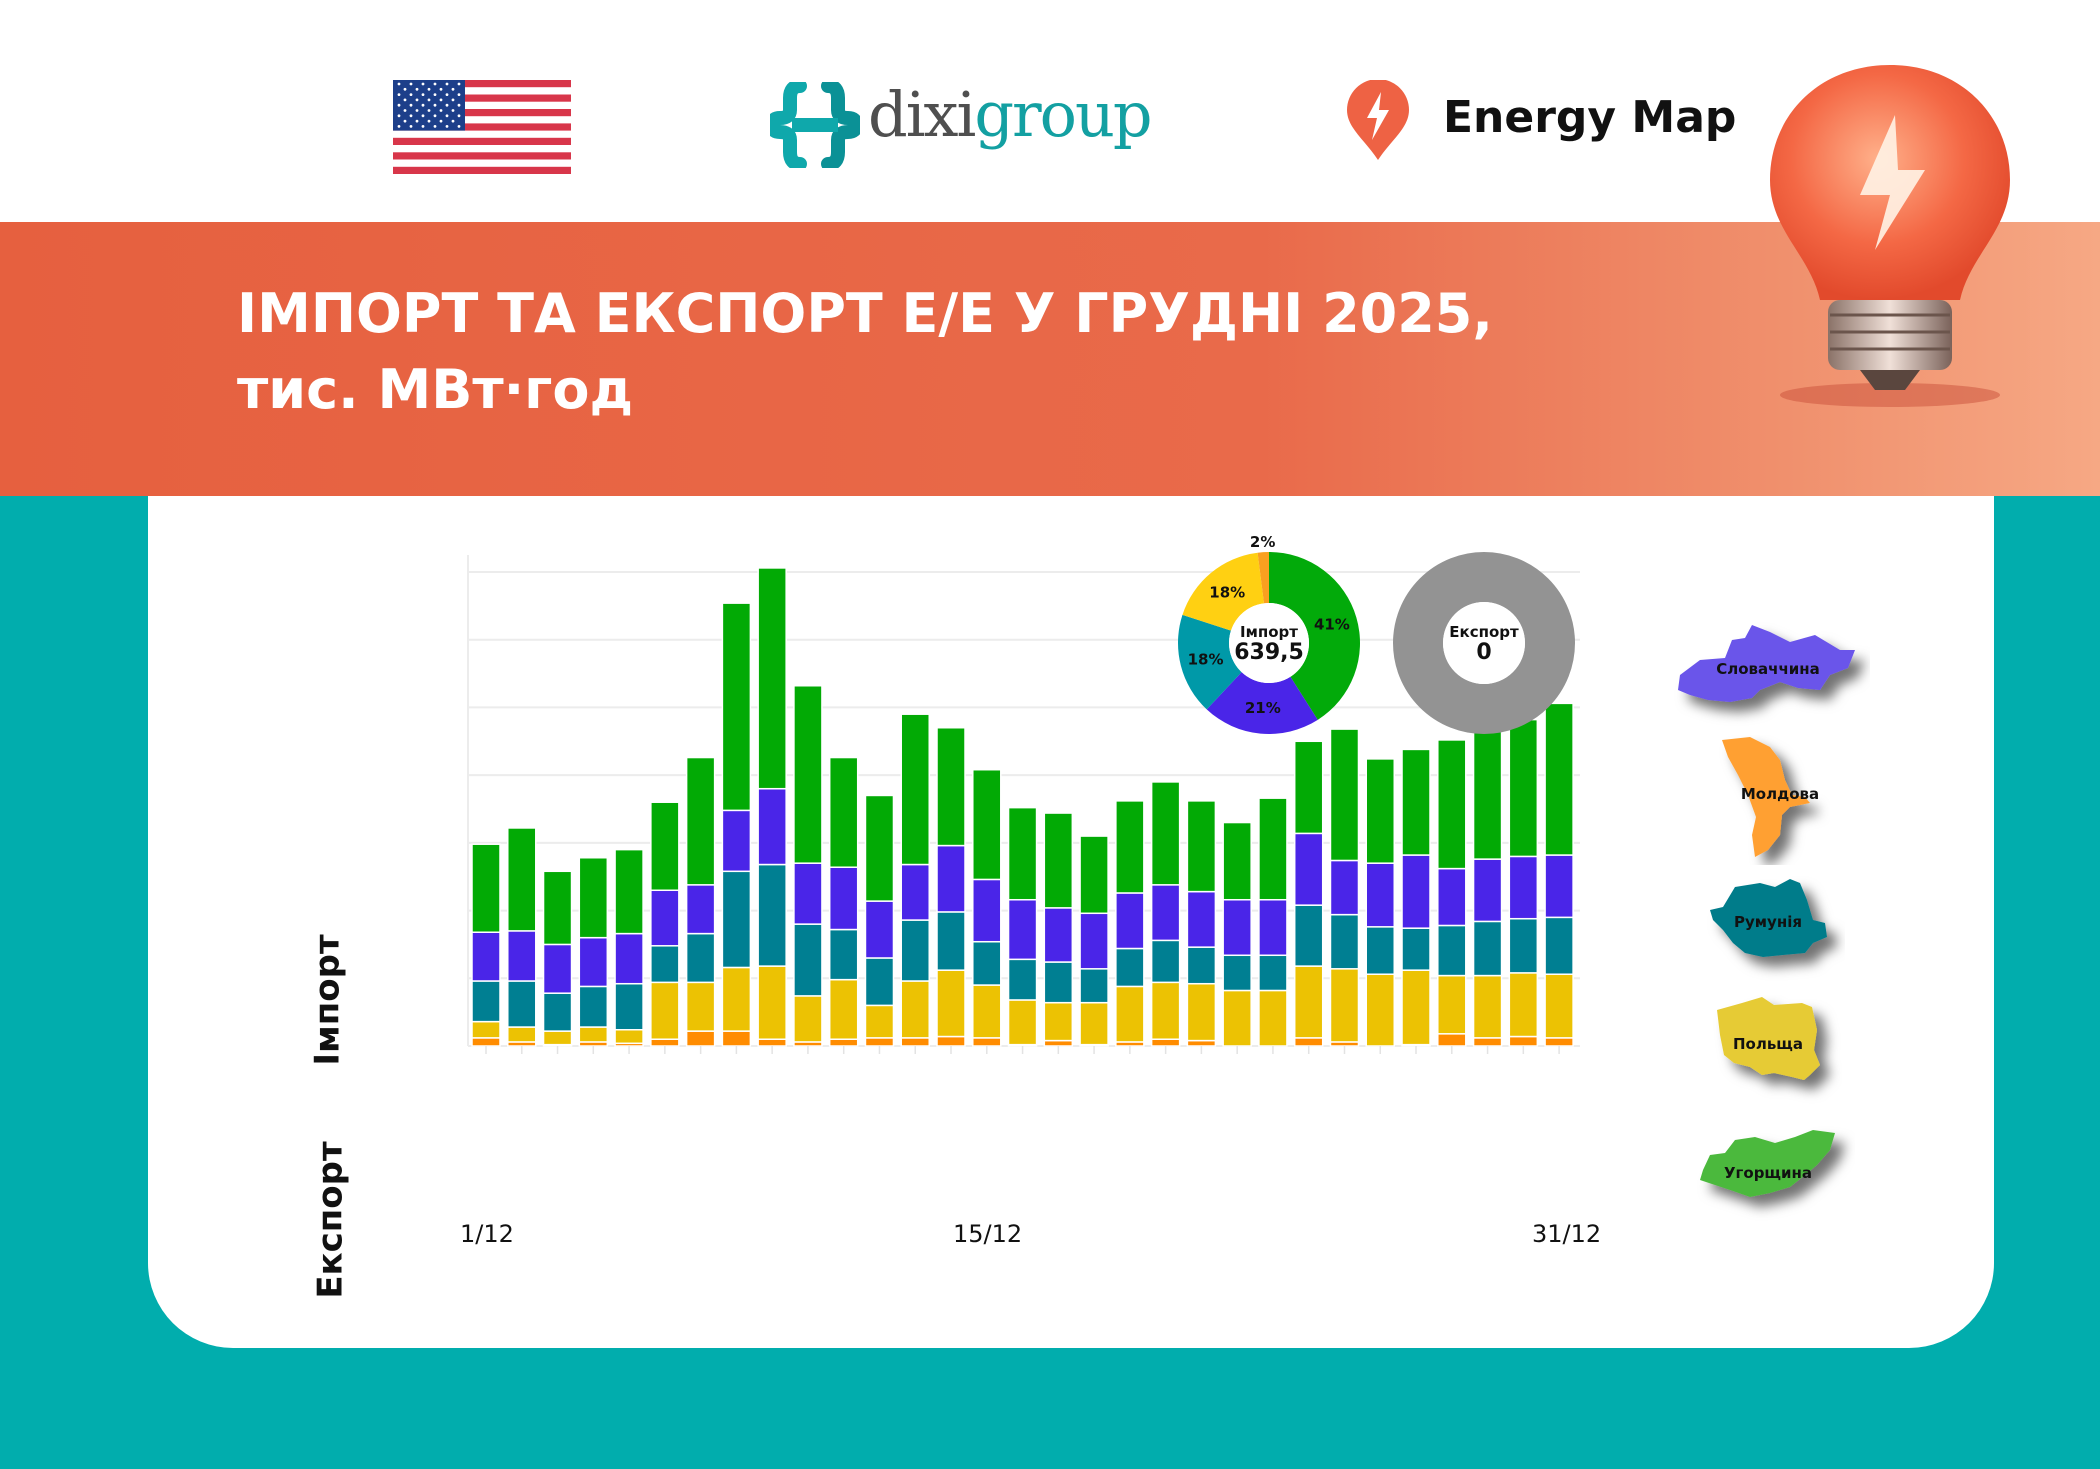  I want to click on pie-slice-label: 41%, so click(1332, 625).